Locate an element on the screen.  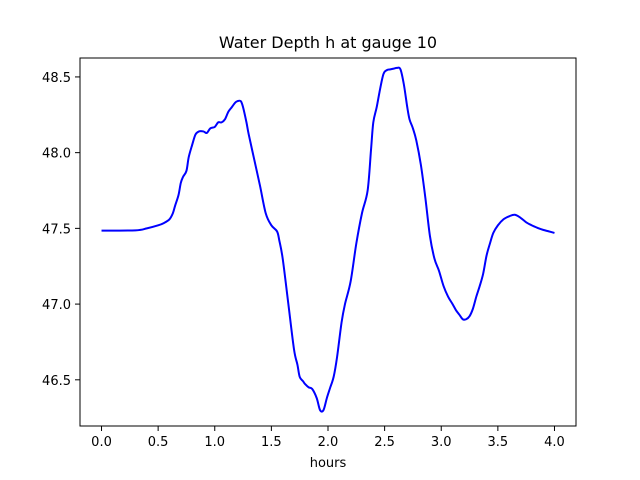
x-tick-label: 2.0 is located at coordinates (328, 442).